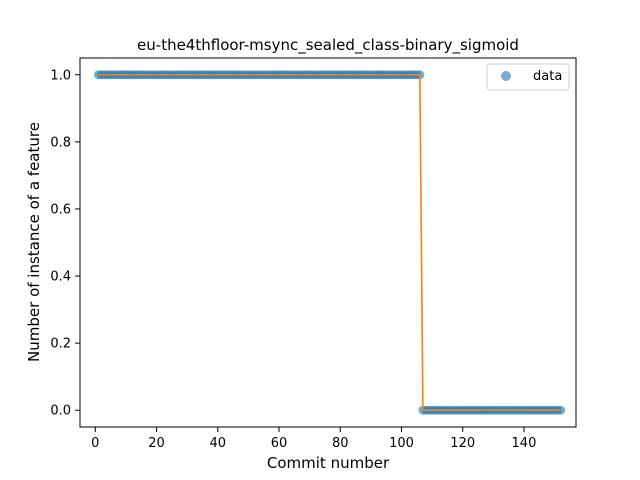 The height and width of the screenshot is (480, 640). What do you see at coordinates (340, 443) in the screenshot?
I see `x-tick-label: 80` at bounding box center [340, 443].